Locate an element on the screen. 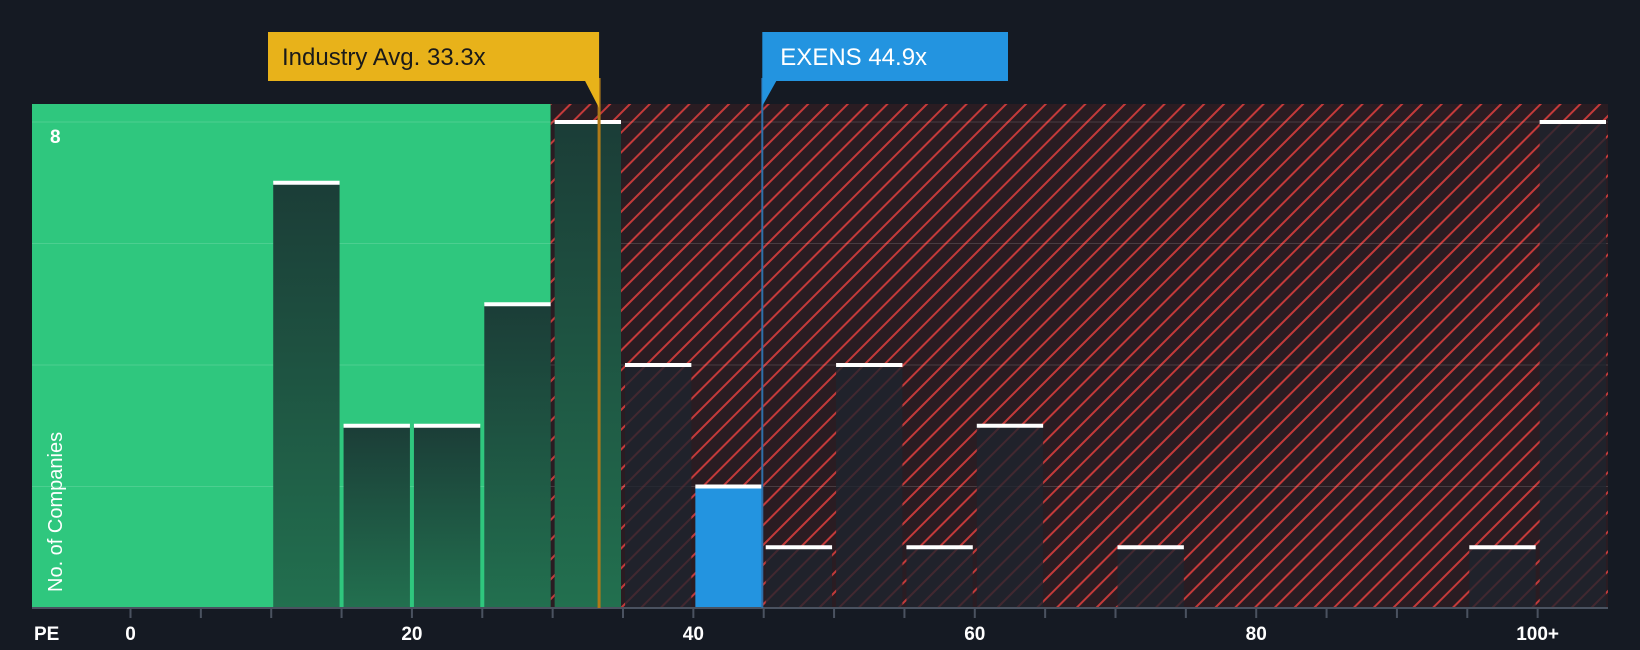 The width and height of the screenshot is (1640, 650). company-pe-label: EXENS 44.9x is located at coordinates (853, 57).